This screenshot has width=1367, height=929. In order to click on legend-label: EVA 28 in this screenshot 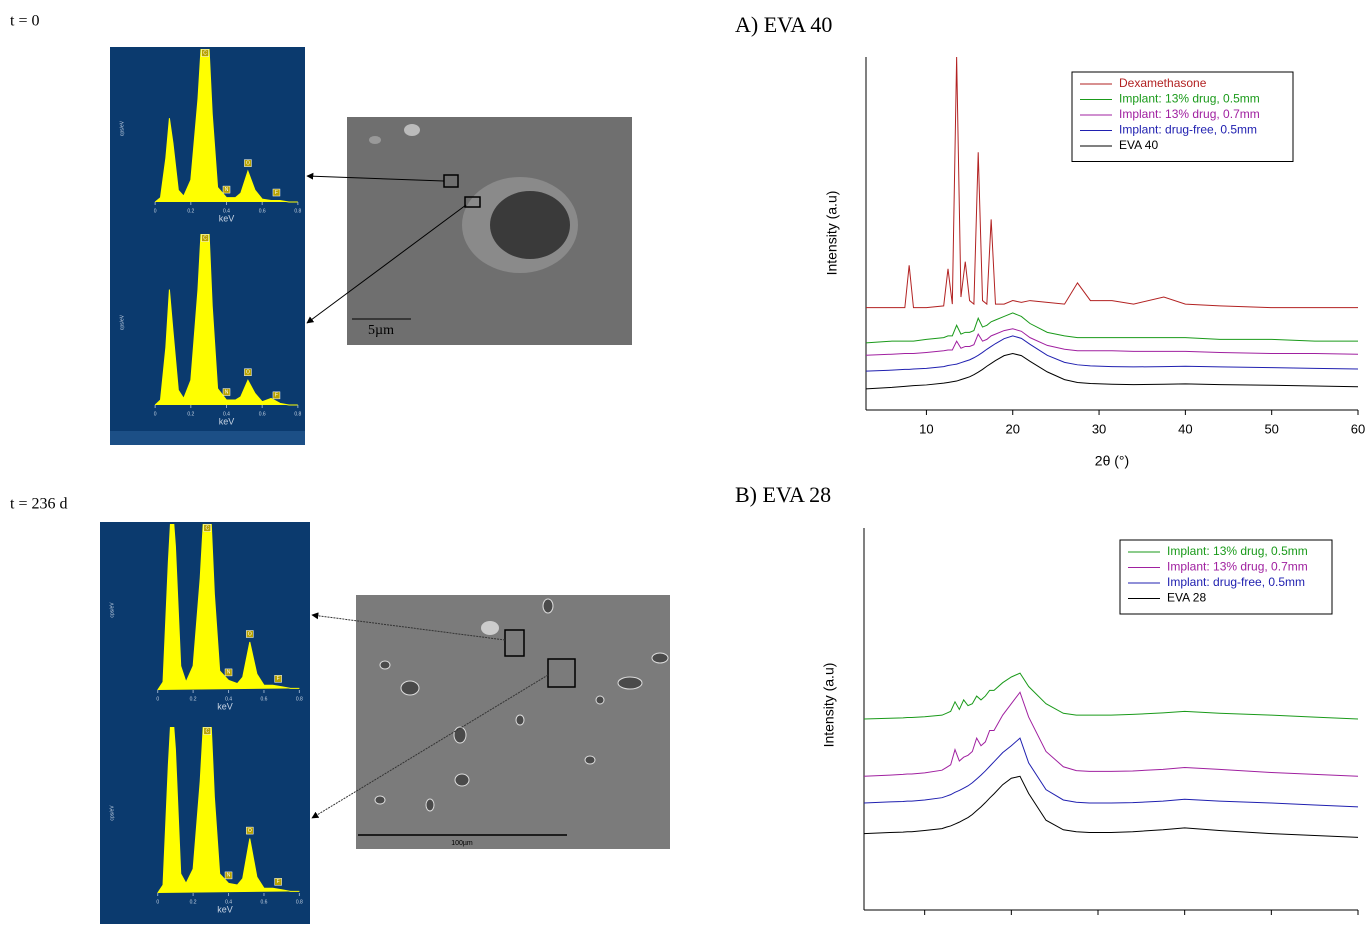, I will do `click(1186, 598)`.